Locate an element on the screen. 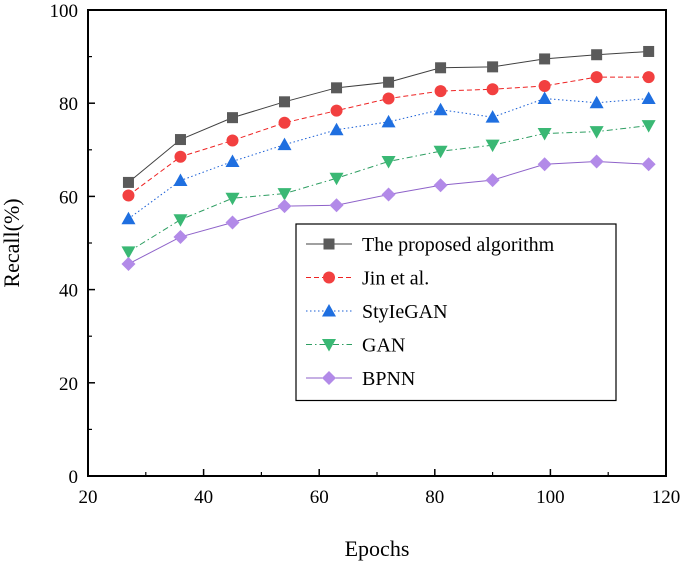 The image size is (685, 564). y-axis-title: Recall(%) is located at coordinates (12, 242).